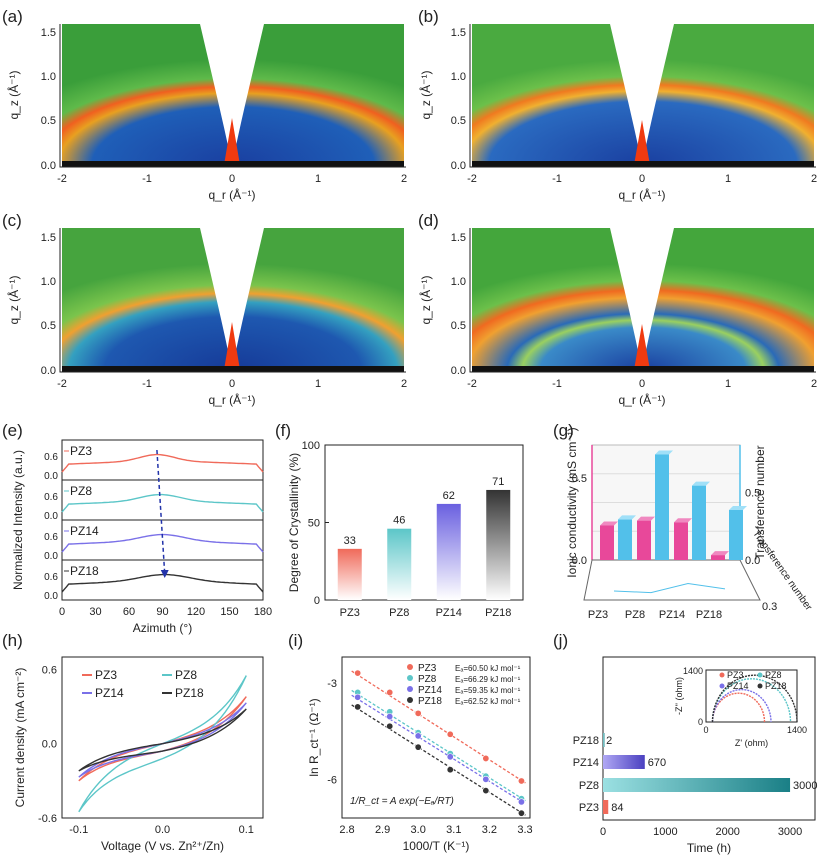  What do you see at coordinates (232, 346) in the screenshot?
I see `gixd-beamstop-c` at bounding box center [232, 346].